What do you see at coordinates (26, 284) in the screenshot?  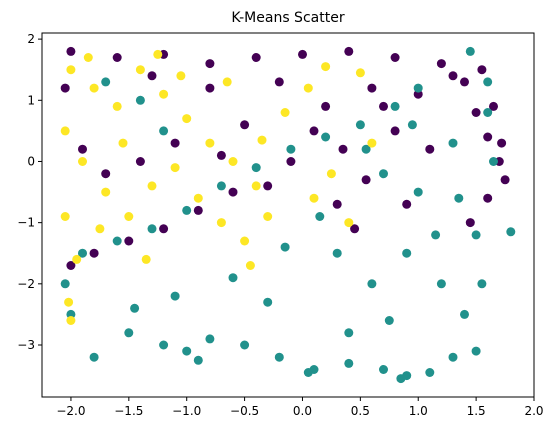 I see `y-tick-label: −2` at bounding box center [26, 284].